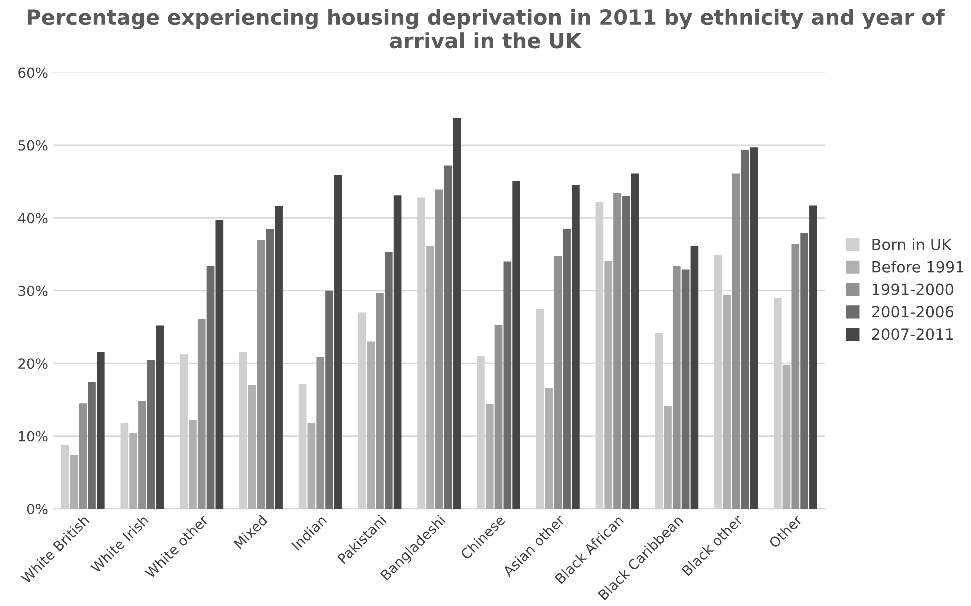  Describe the element at coordinates (913, 312) in the screenshot. I see `legend-label: 2001-2006` at that location.